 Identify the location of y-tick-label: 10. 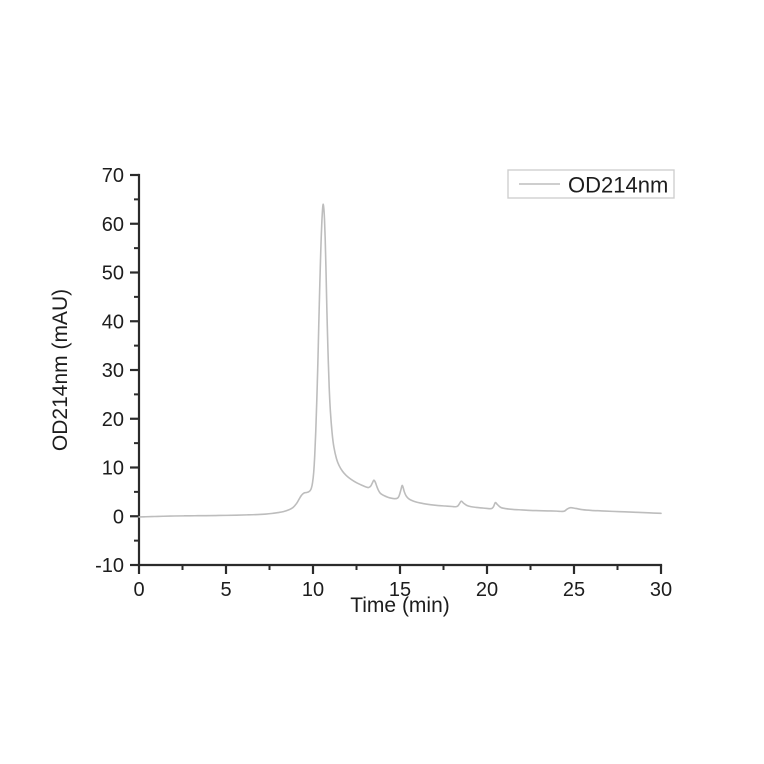
(113, 469).